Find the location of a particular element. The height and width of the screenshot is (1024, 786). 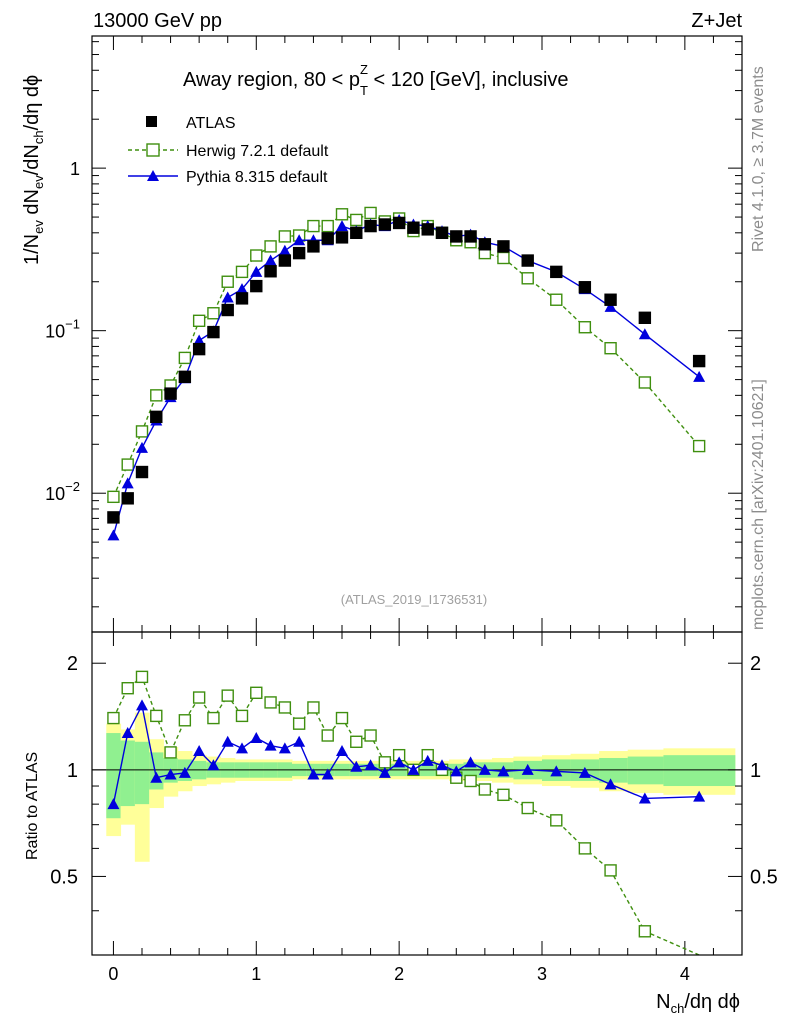

legend-herwig-marker is located at coordinates (153, 150).